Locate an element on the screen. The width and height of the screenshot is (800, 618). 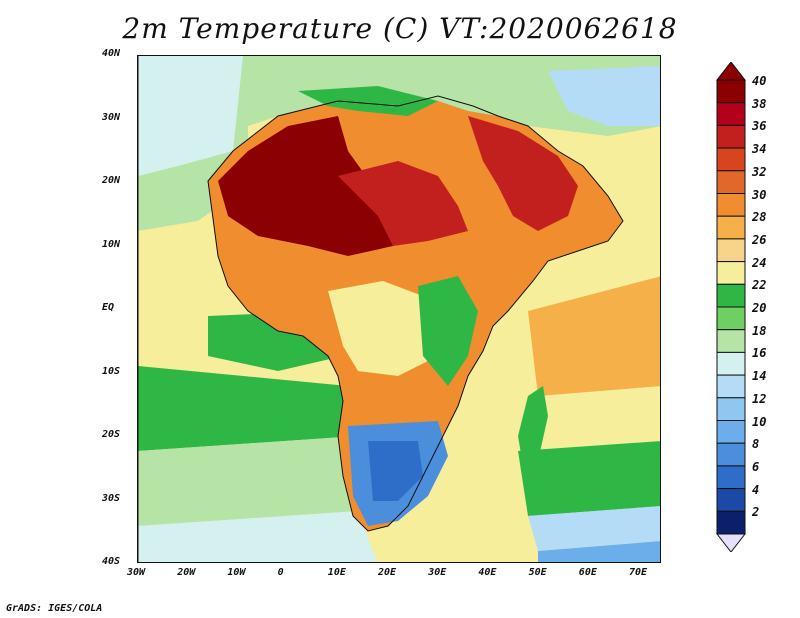
south-atlantic-cold is located at coordinates (258, 536).